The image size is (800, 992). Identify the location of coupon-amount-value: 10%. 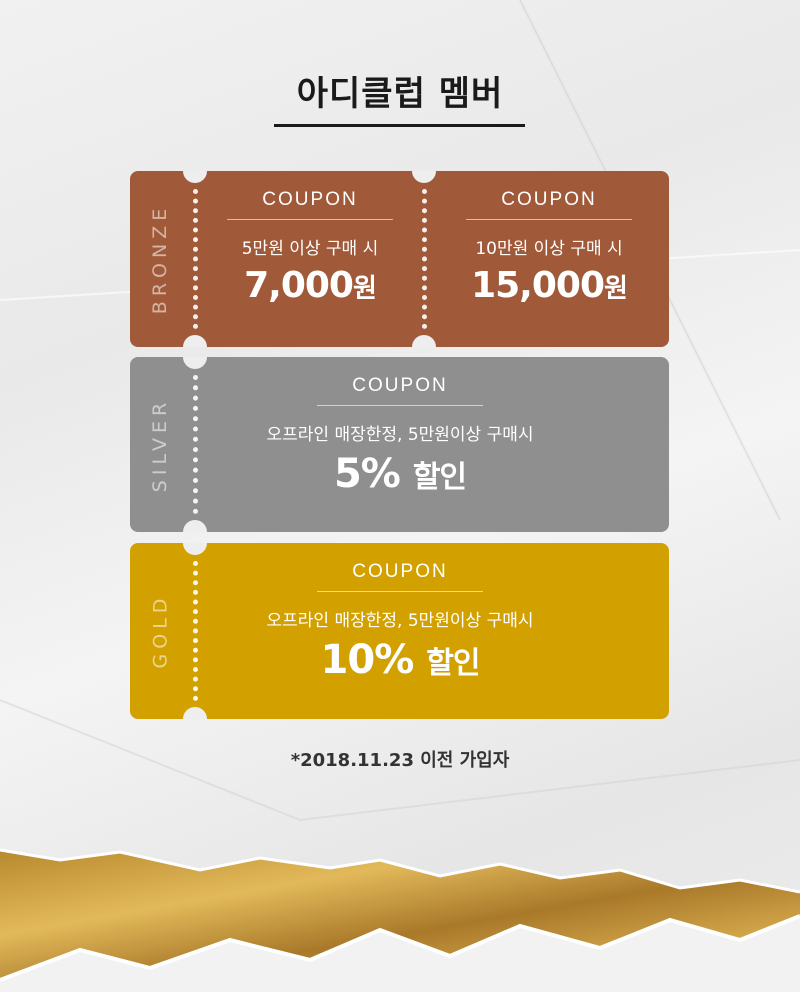
(367, 660).